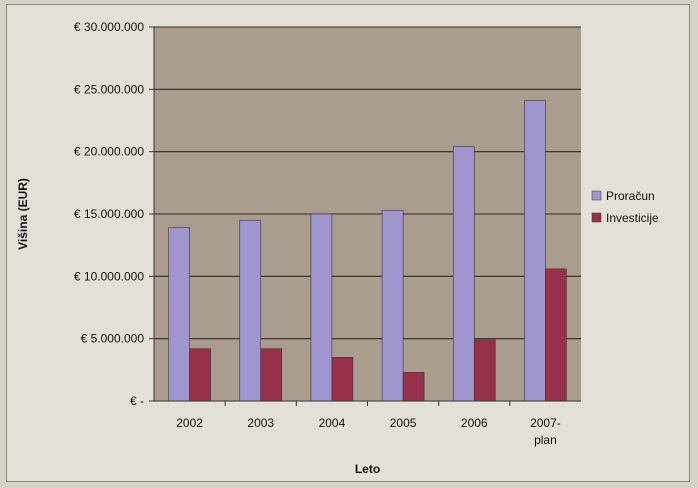 This screenshot has width=698, height=488. Describe the element at coordinates (332, 423) in the screenshot. I see `x-tick-label: 2004` at that location.